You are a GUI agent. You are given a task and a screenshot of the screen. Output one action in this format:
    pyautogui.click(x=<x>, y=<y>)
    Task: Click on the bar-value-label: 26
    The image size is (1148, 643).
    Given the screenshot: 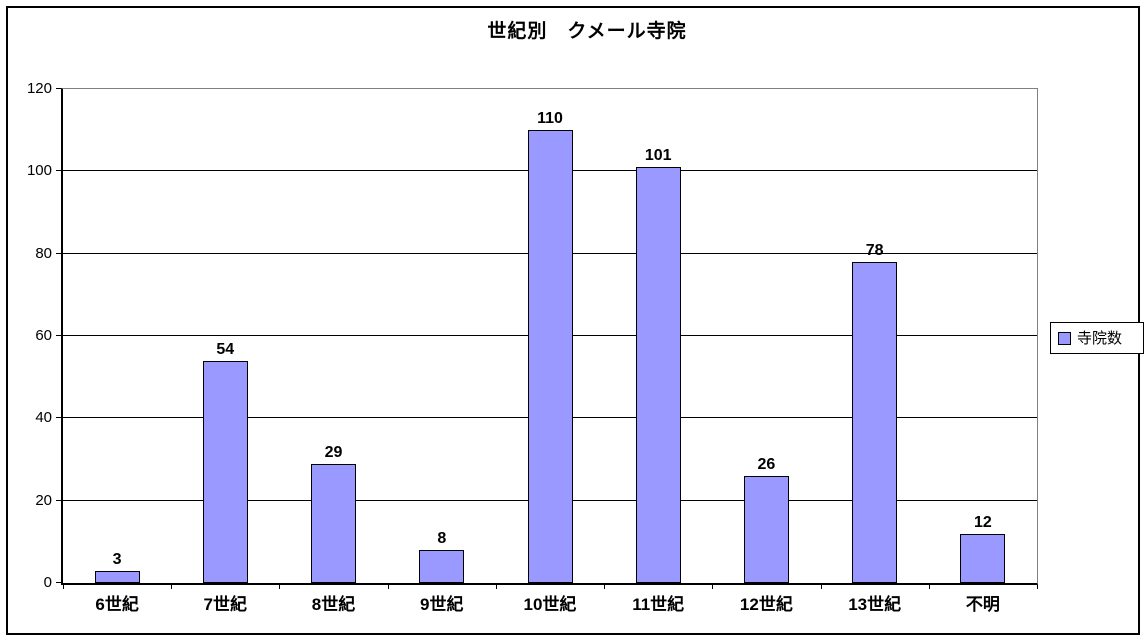 What is the action you would take?
    pyautogui.click(x=766, y=464)
    